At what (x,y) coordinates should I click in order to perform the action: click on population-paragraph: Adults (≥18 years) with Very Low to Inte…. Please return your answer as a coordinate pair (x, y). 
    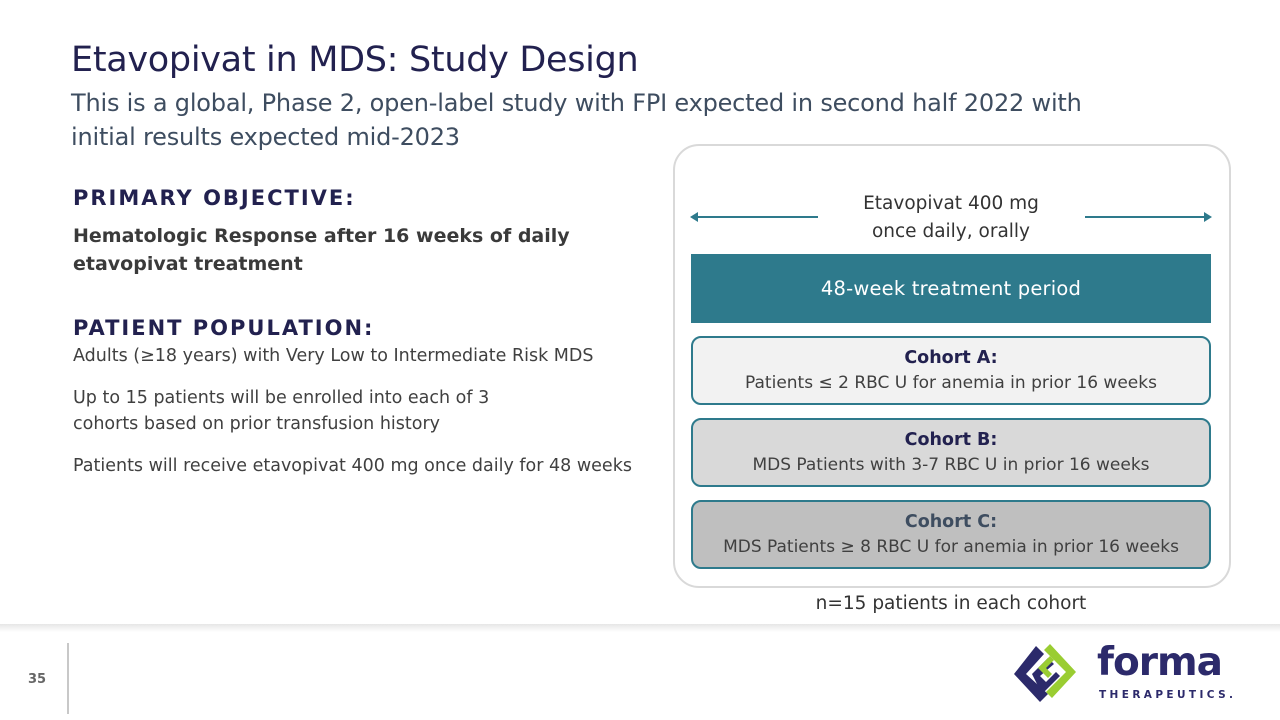
    Looking at the image, I should click on (333, 356).